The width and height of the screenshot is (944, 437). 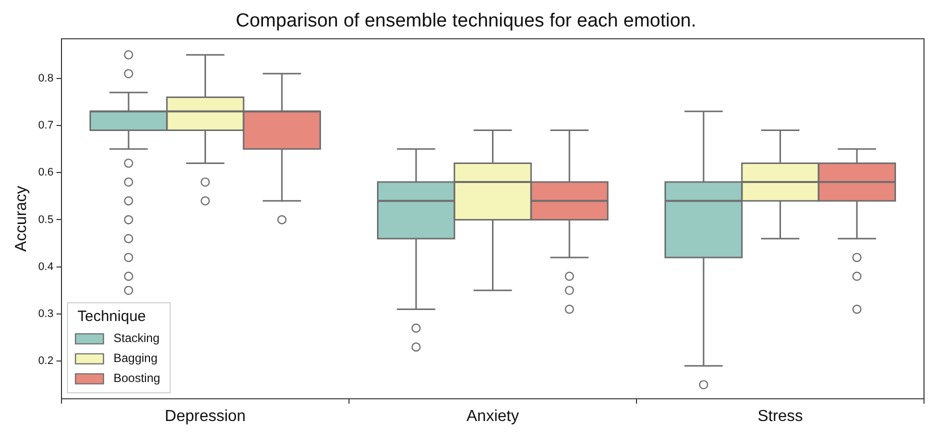 I want to click on legend-label: Bagging, so click(x=135, y=358).